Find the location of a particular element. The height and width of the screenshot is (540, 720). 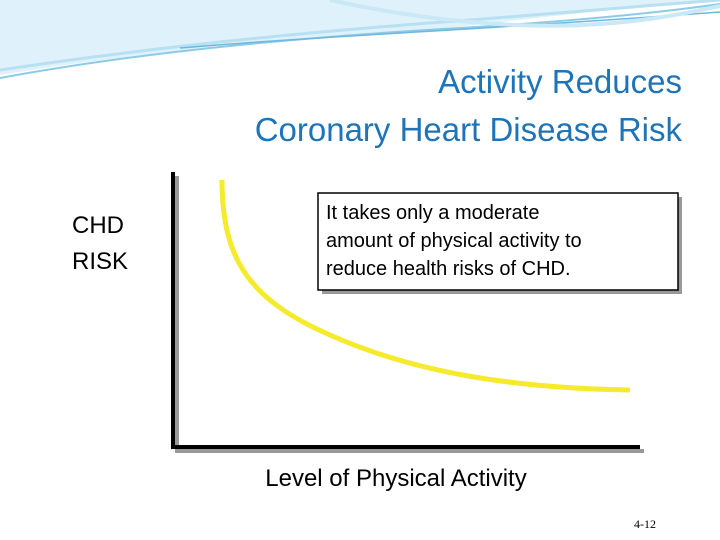

header-waves is located at coordinates (360, 39).